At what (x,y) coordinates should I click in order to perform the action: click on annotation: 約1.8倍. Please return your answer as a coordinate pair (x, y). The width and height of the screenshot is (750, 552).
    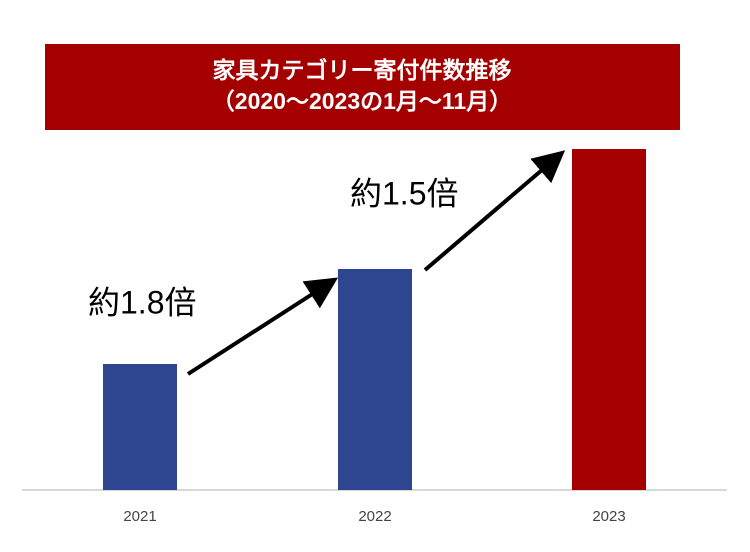
    Looking at the image, I should click on (142, 302).